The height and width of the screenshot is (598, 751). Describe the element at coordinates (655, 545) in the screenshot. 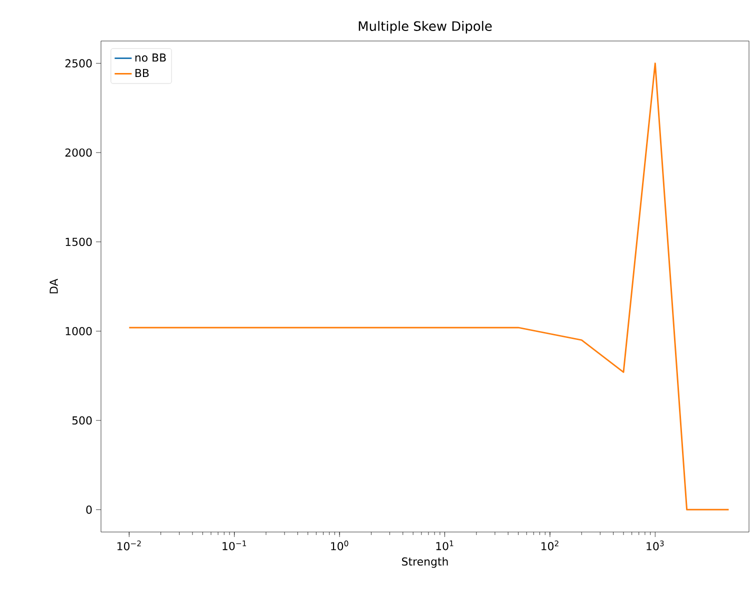

I see `x-tick-label: 10$^{3}$` at that location.